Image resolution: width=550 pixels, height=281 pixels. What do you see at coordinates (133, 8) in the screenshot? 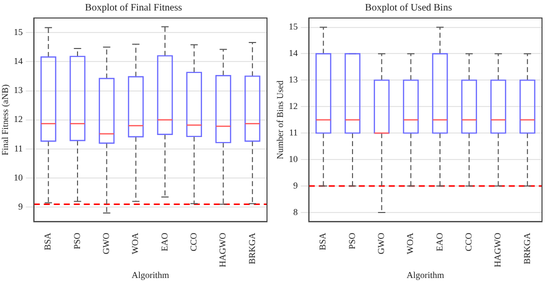
I see `chart-title: Boxplot of Final Fitness` at bounding box center [133, 8].